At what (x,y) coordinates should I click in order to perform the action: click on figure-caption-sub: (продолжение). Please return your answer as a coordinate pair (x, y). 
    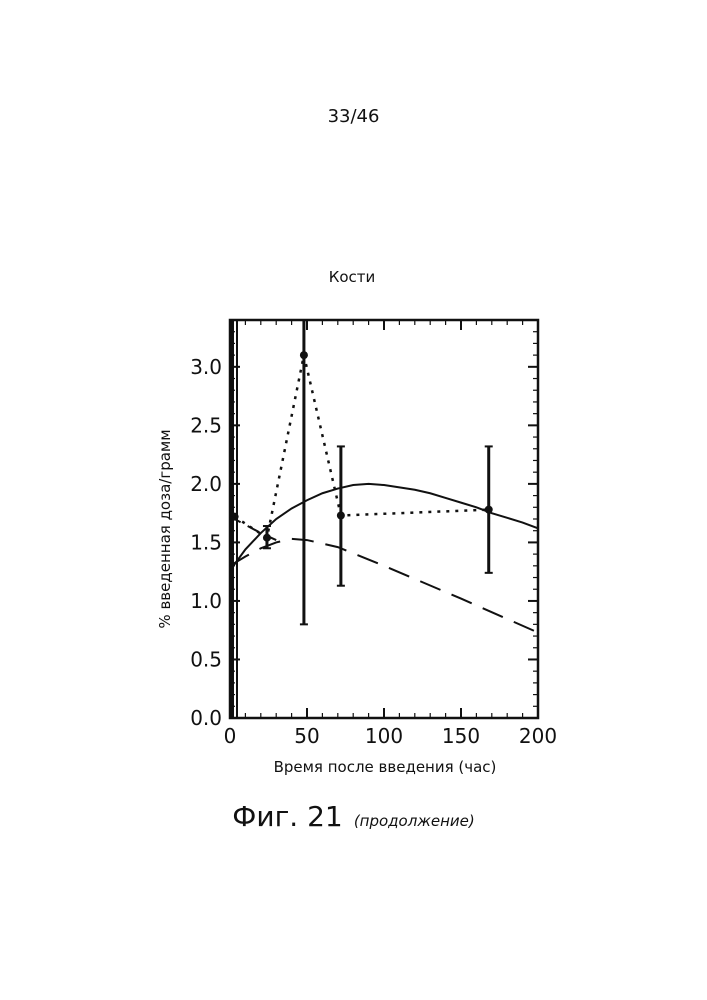
    Looking at the image, I should click on (414, 821).